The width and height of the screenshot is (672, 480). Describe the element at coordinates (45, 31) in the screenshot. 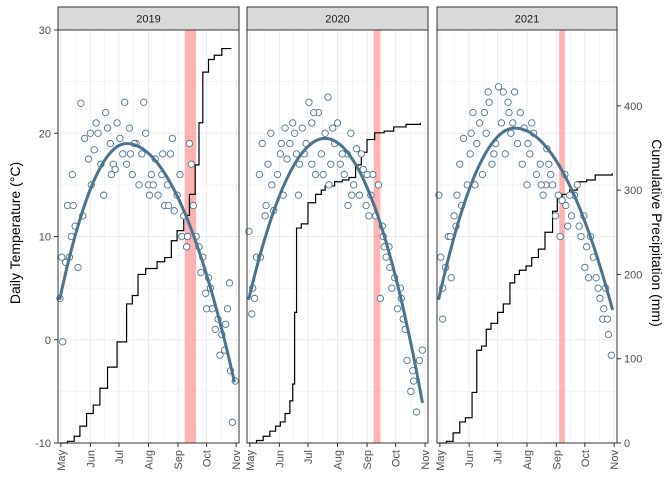

I see `y-tick-label-left: 30` at that location.